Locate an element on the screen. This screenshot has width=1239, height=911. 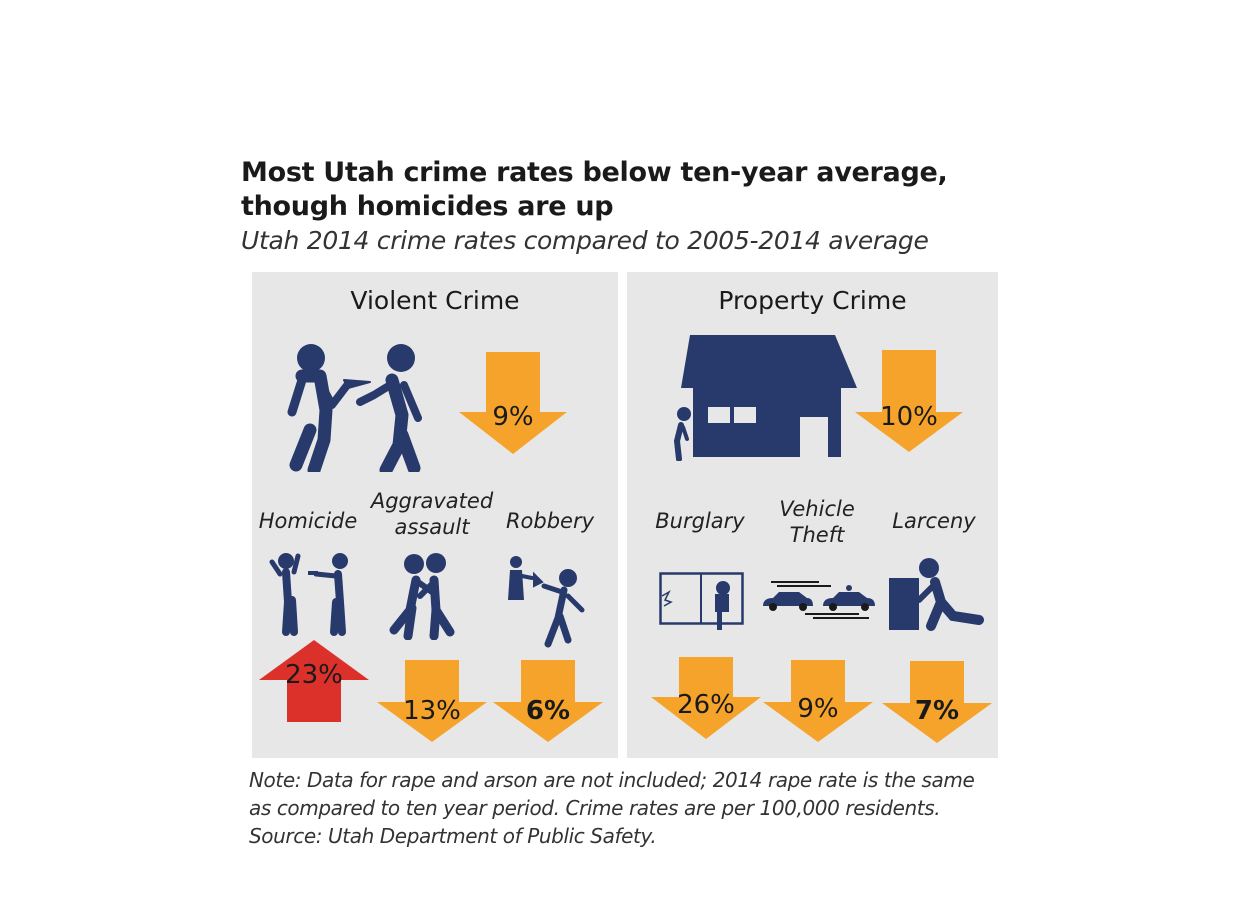
title-line-2: though homicides are up is located at coordinates (427, 206).